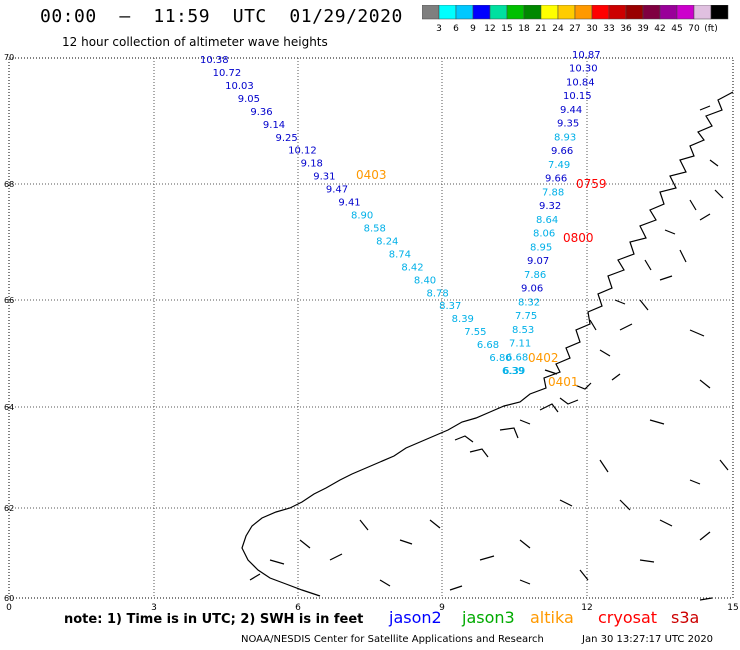 The image size is (740, 650). What do you see at coordinates (643, 29) in the screenshot?
I see `colorbar-label: 39` at bounding box center [643, 29].